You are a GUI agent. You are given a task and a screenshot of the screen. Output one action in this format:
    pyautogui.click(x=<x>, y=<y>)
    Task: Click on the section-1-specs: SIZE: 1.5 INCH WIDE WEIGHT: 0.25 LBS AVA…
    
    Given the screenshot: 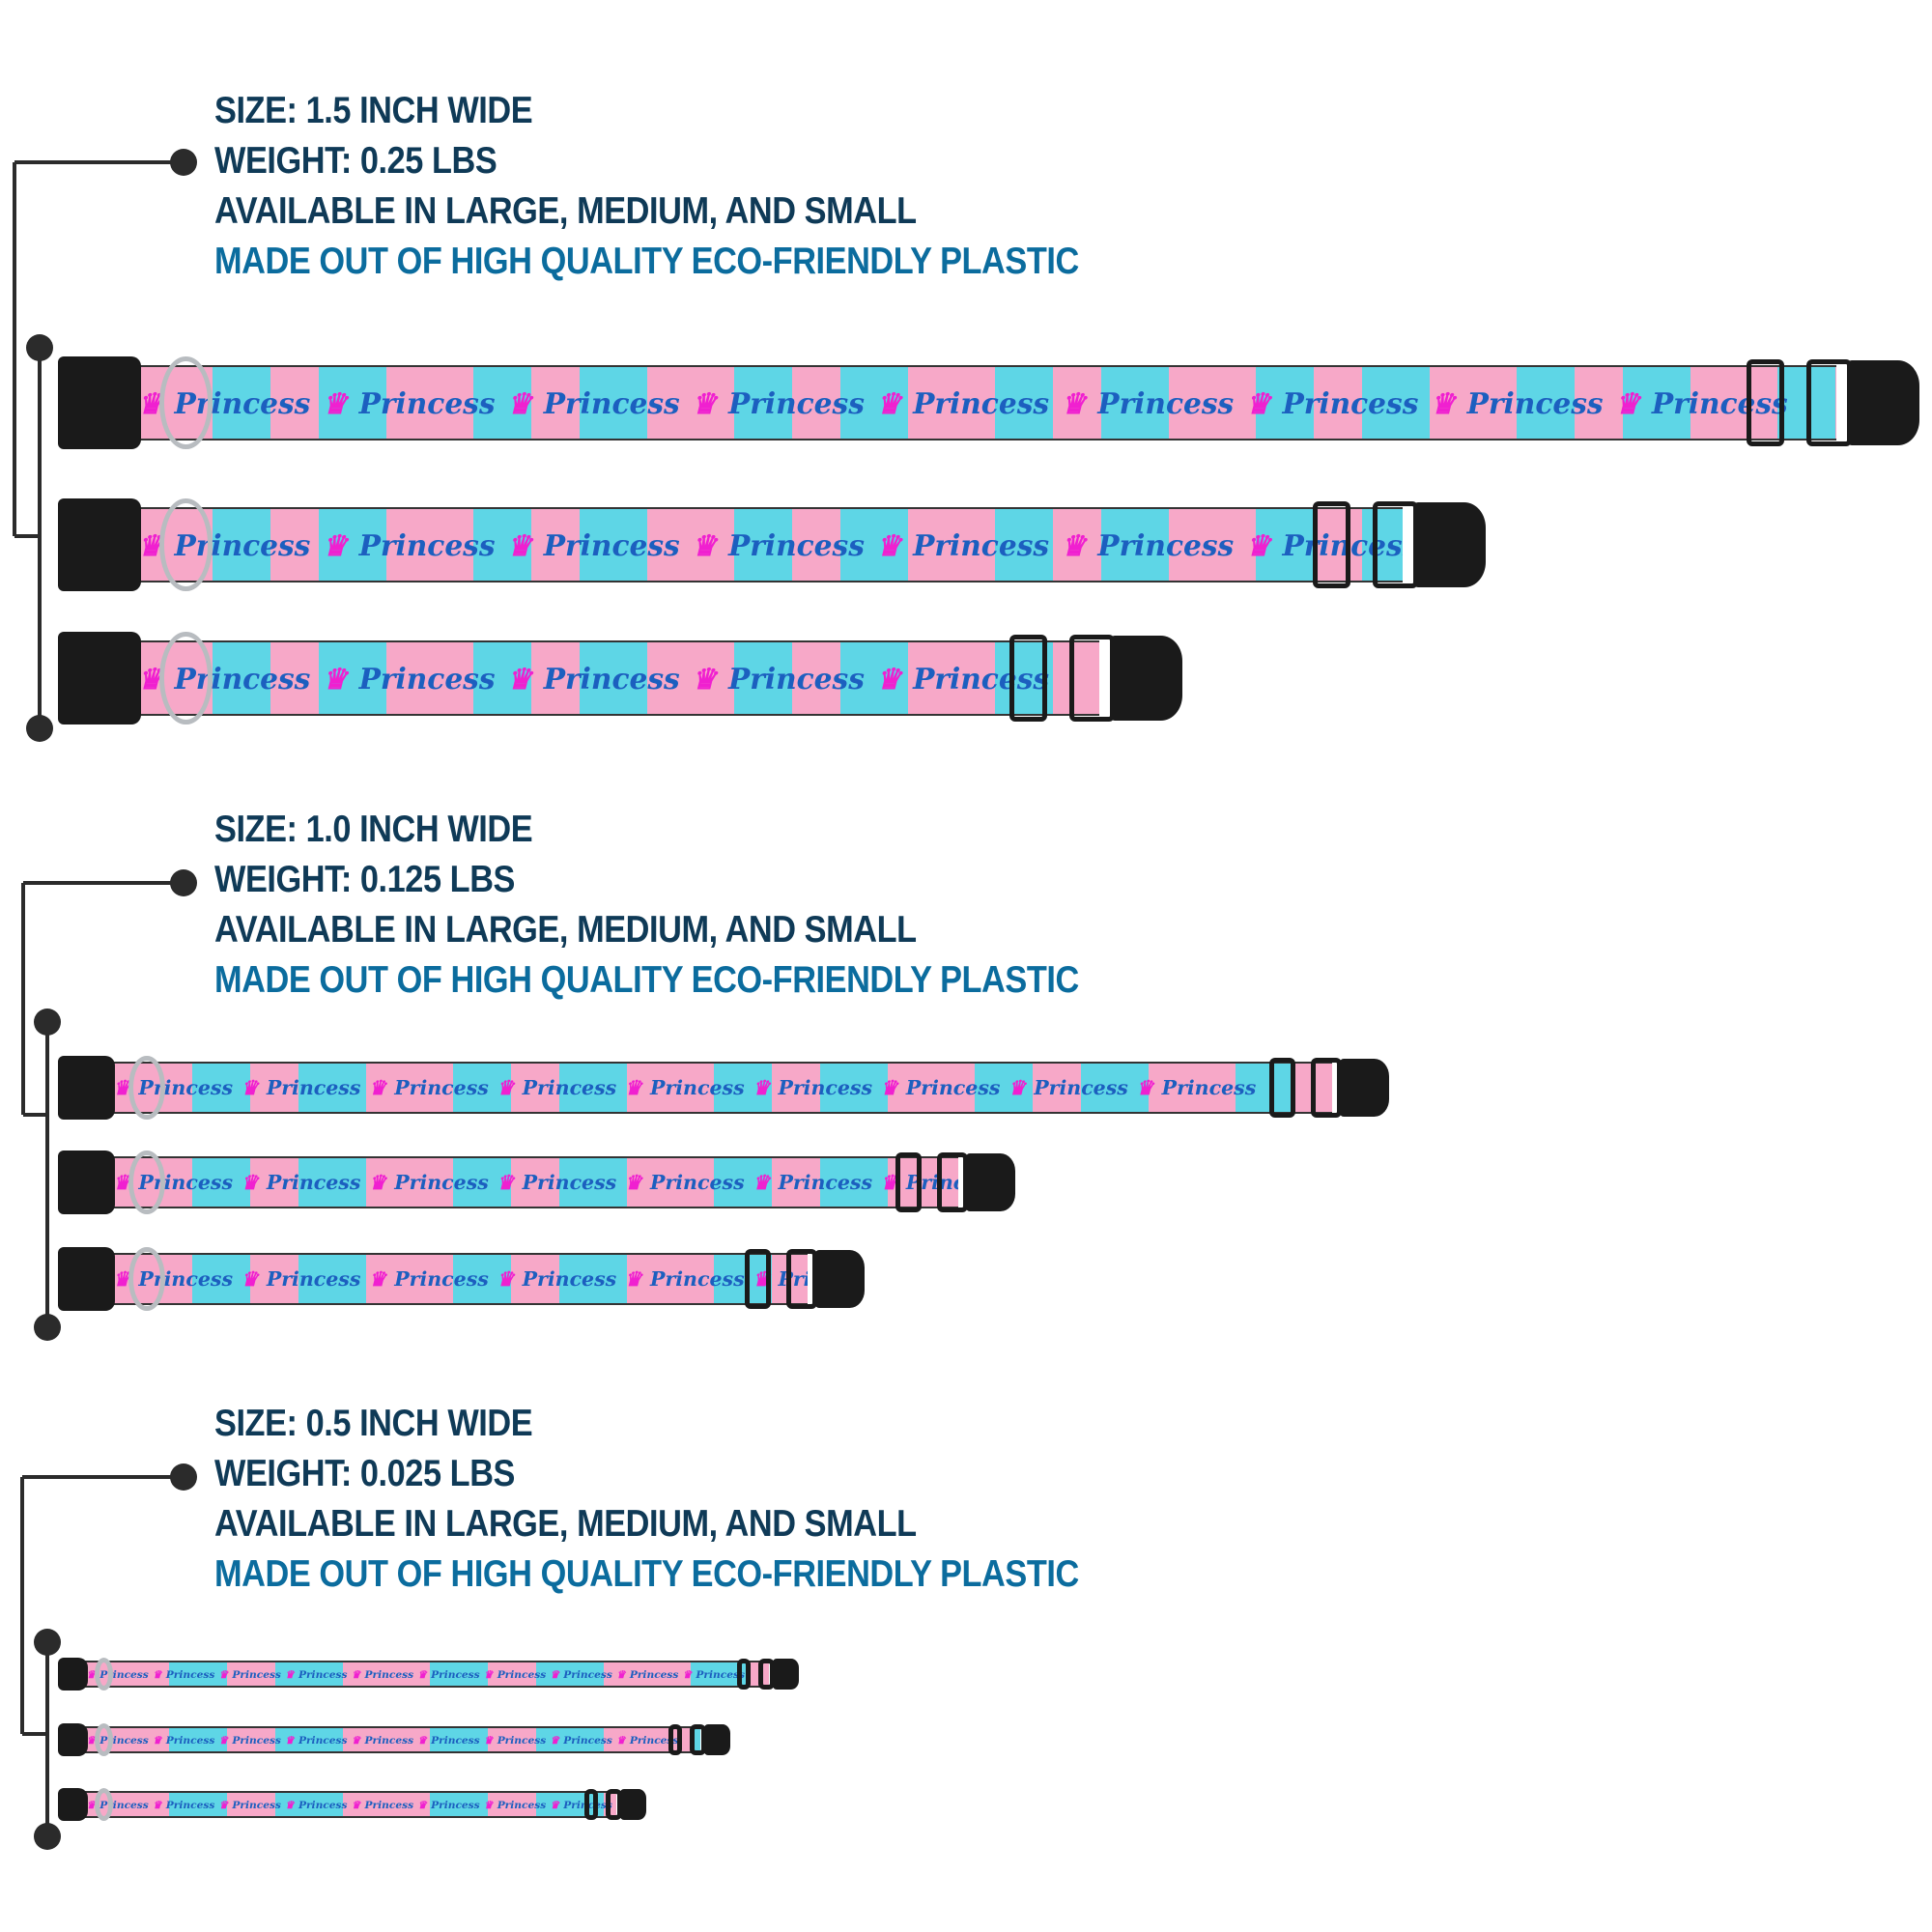 What is the action you would take?
    pyautogui.click(x=646, y=186)
    